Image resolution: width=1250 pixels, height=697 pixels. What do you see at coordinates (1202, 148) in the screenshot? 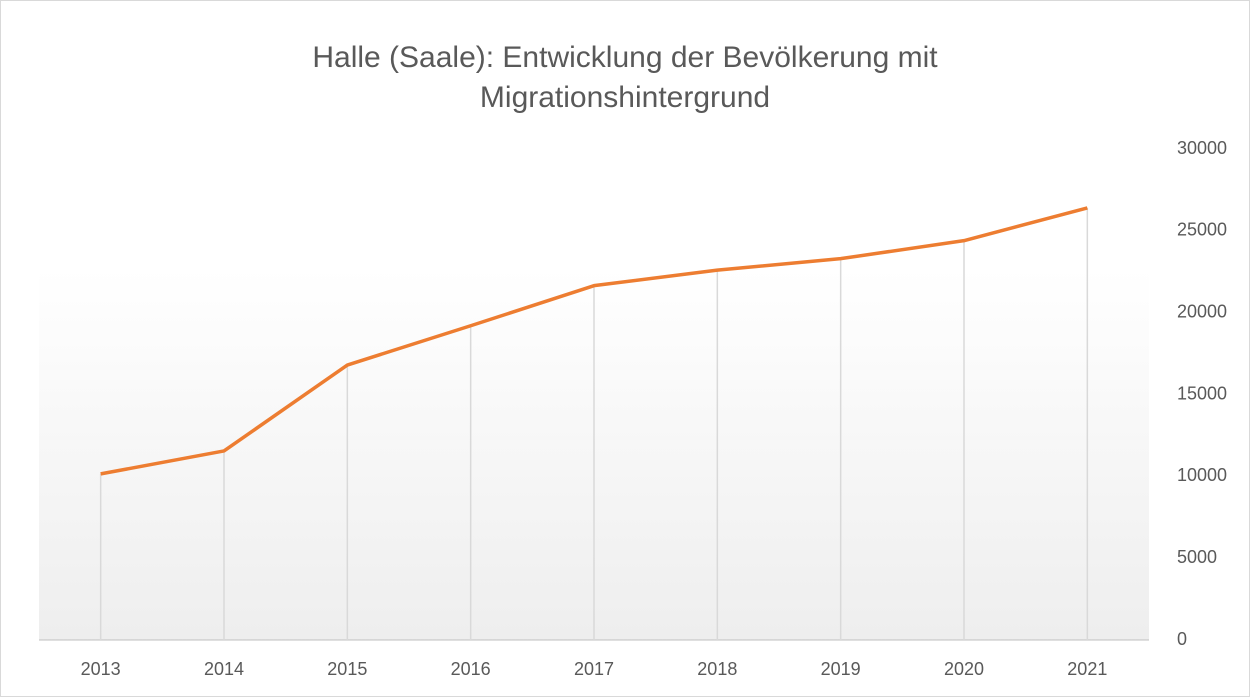
I see `y-tick-label: 30000` at bounding box center [1202, 148].